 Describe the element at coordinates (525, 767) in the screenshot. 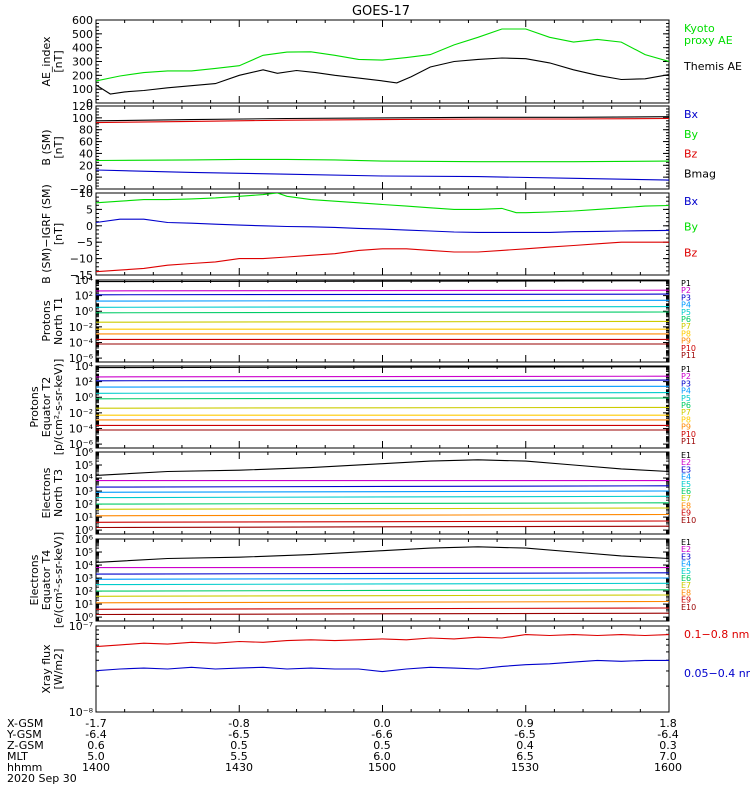

I see `footer-value: 1530` at that location.